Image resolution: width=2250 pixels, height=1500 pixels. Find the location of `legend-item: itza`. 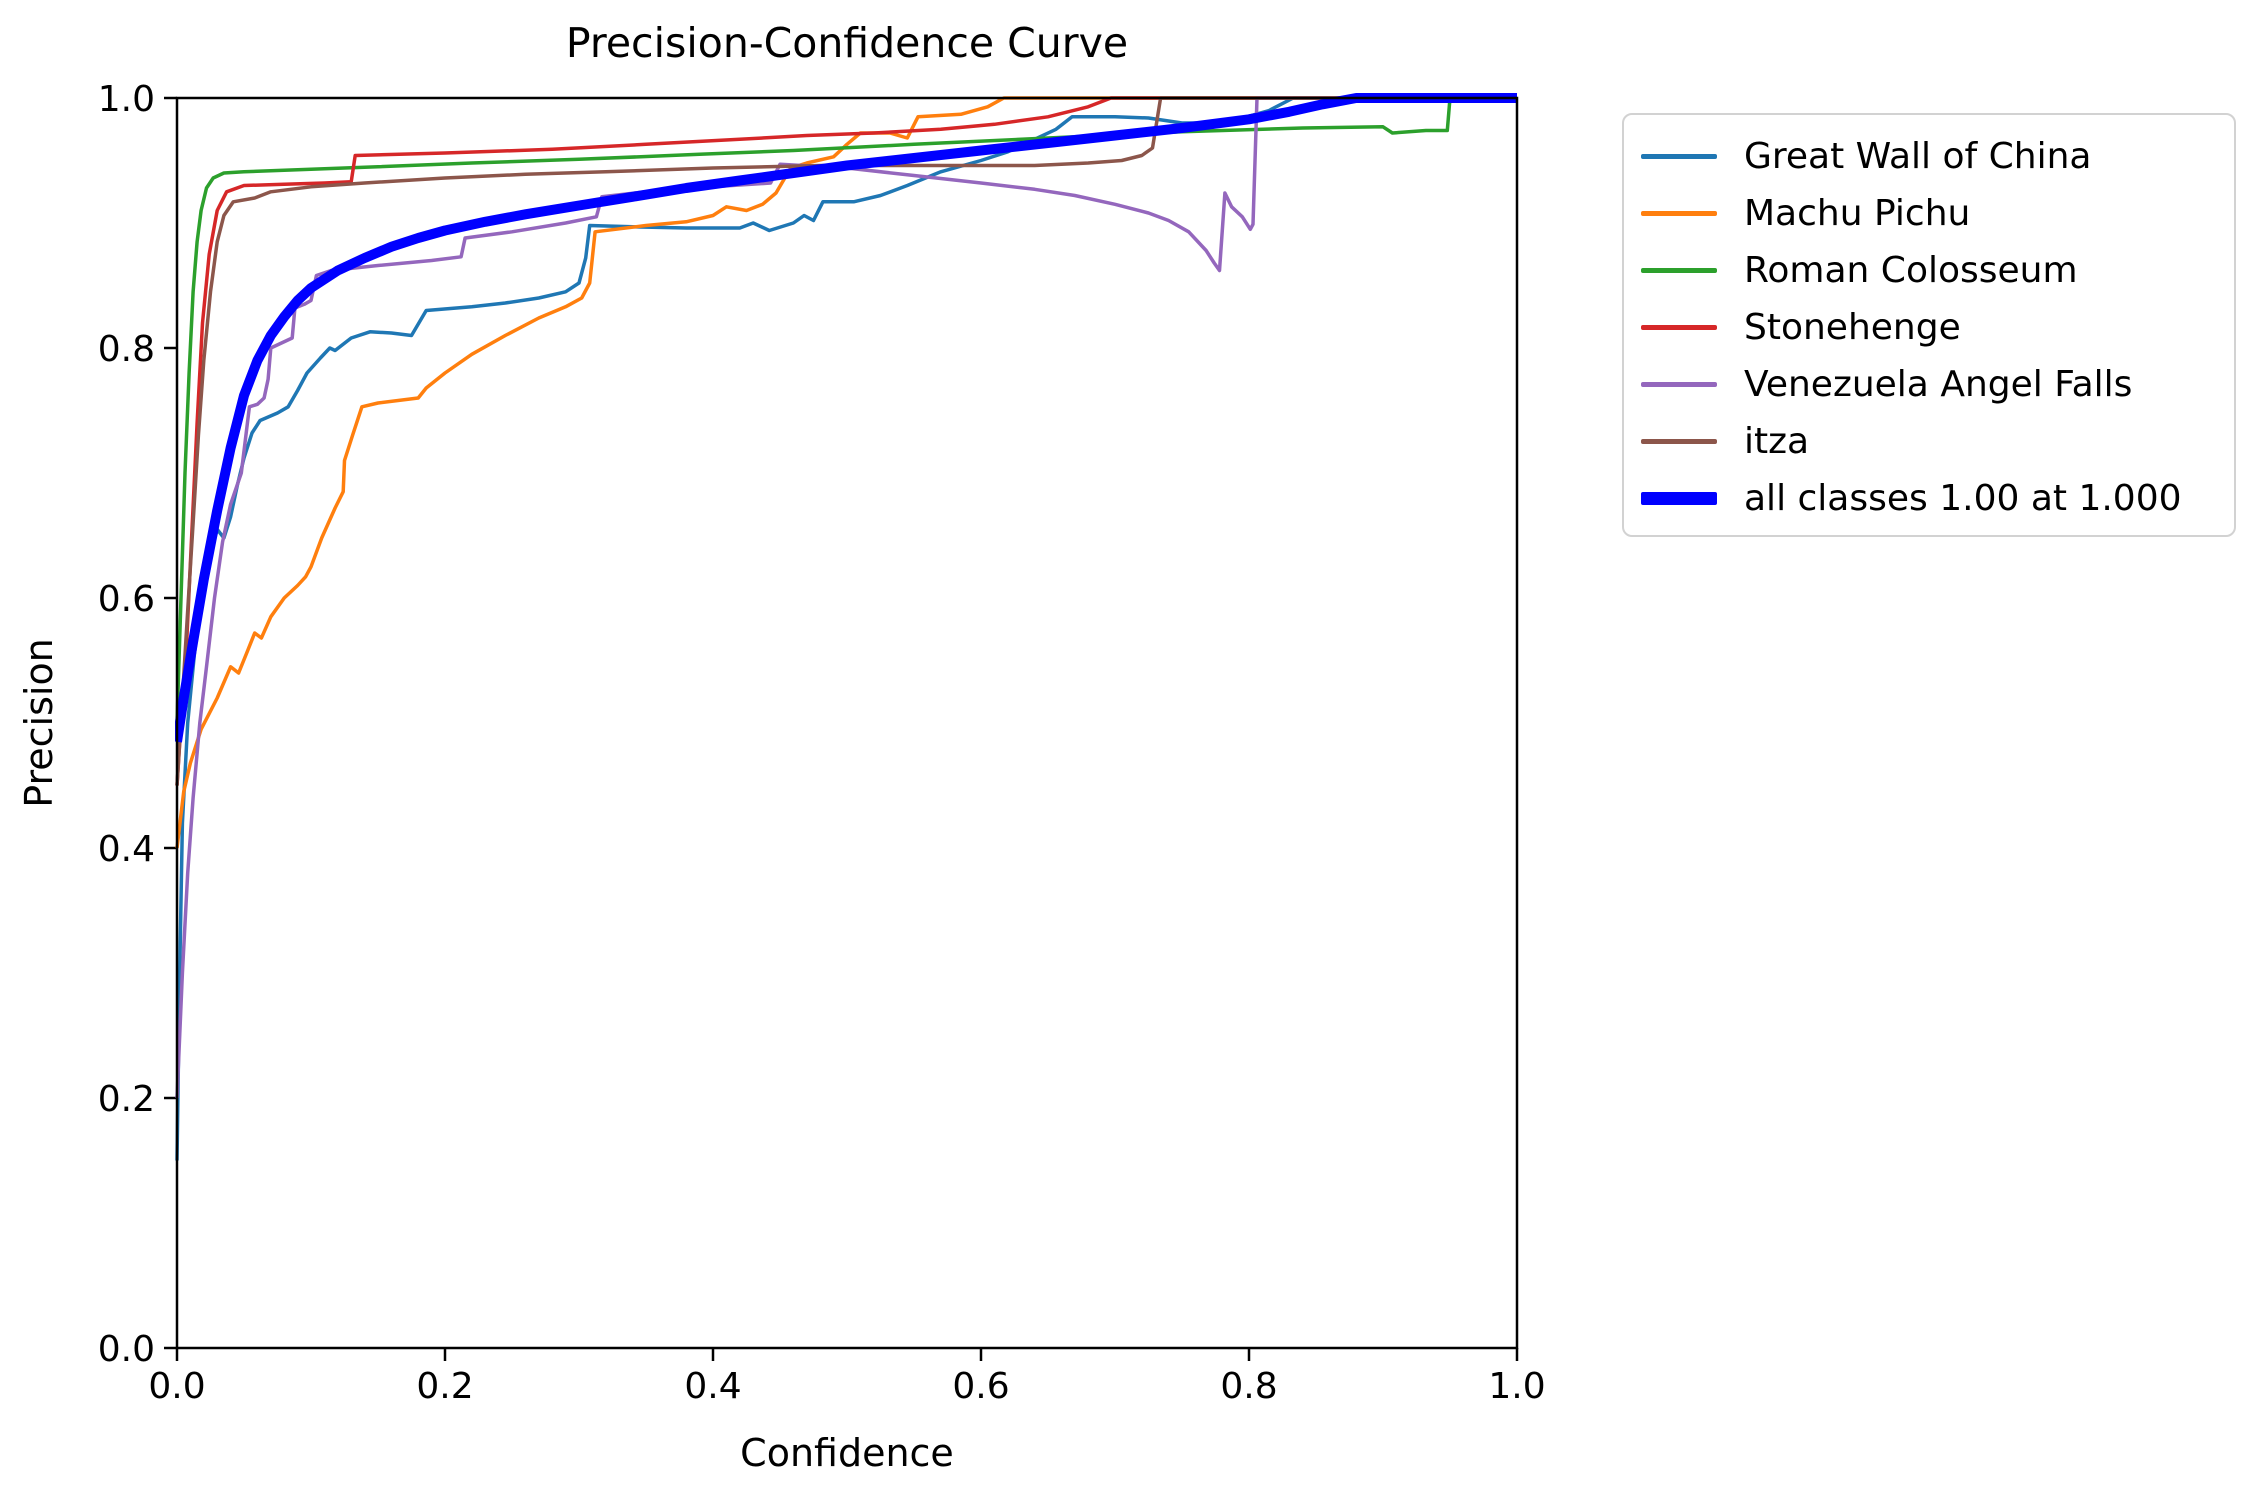

legend-item: itza is located at coordinates (1937, 441).